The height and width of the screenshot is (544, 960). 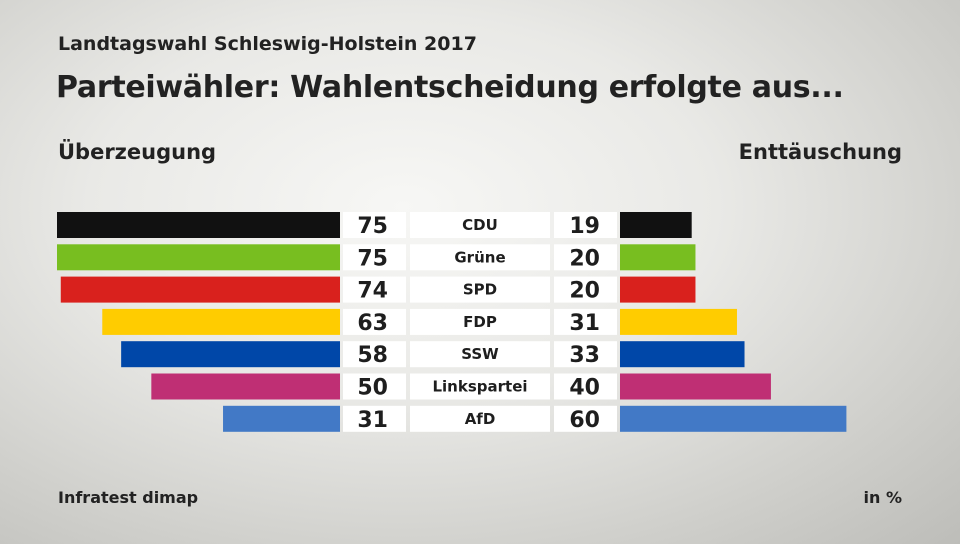 I want to click on value-right-ssw: 33, so click(x=584, y=355).